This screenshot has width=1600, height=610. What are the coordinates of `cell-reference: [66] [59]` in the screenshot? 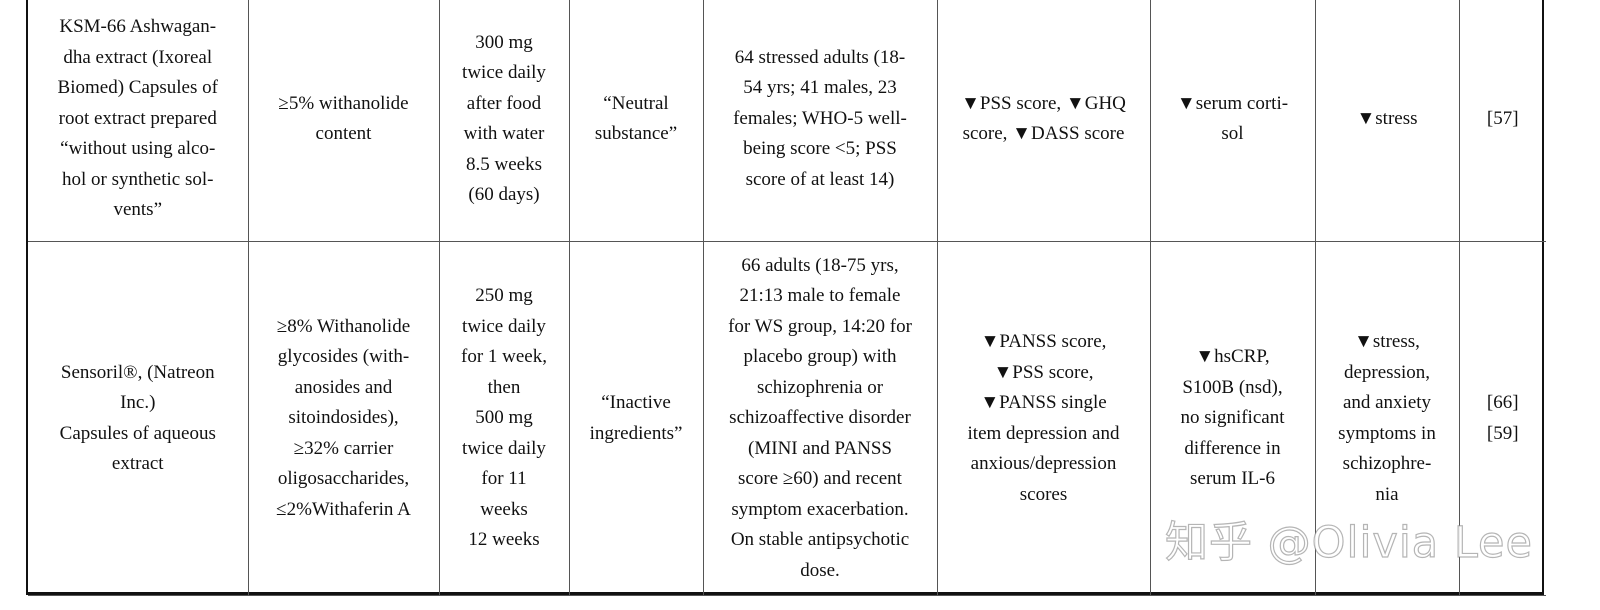 It's located at (1502, 418).